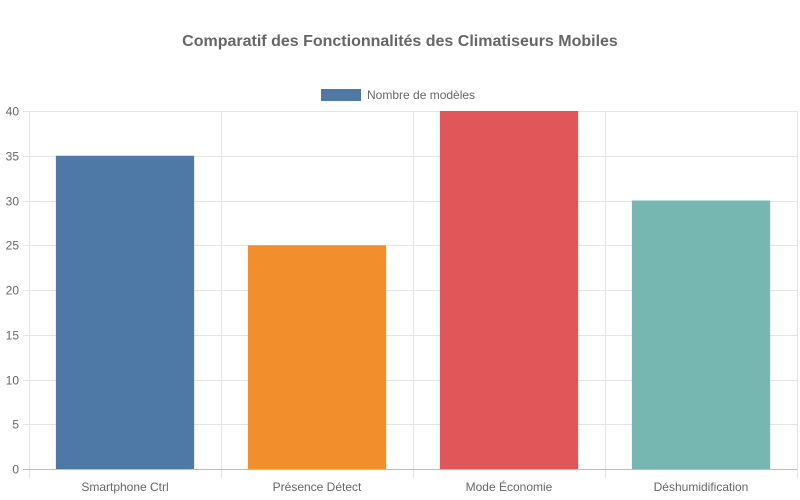 The height and width of the screenshot is (500, 800). I want to click on y-tick-label: 40, so click(13, 112).